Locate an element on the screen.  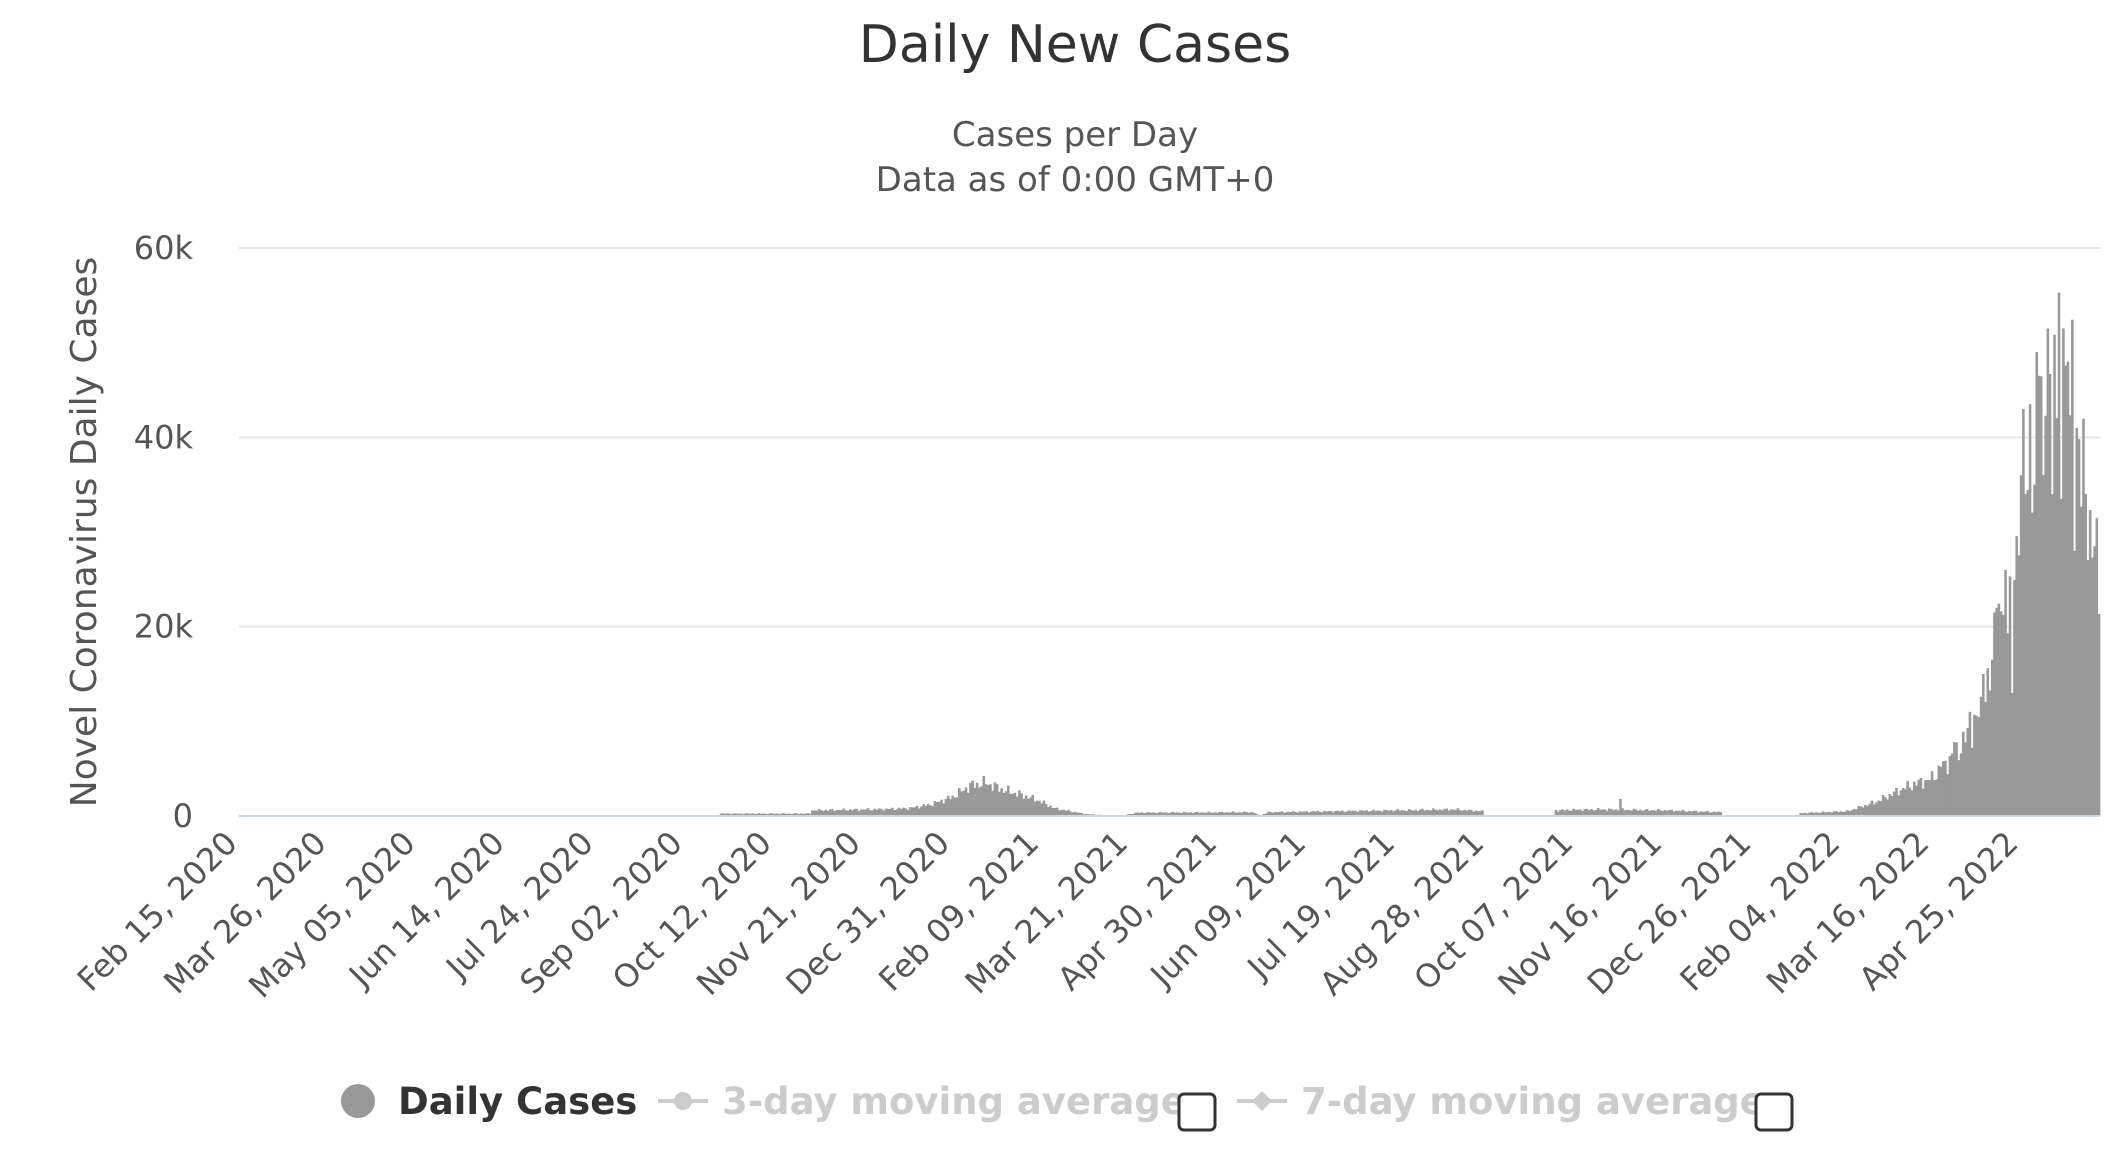
y-tick-label: 0 is located at coordinates (183, 816).